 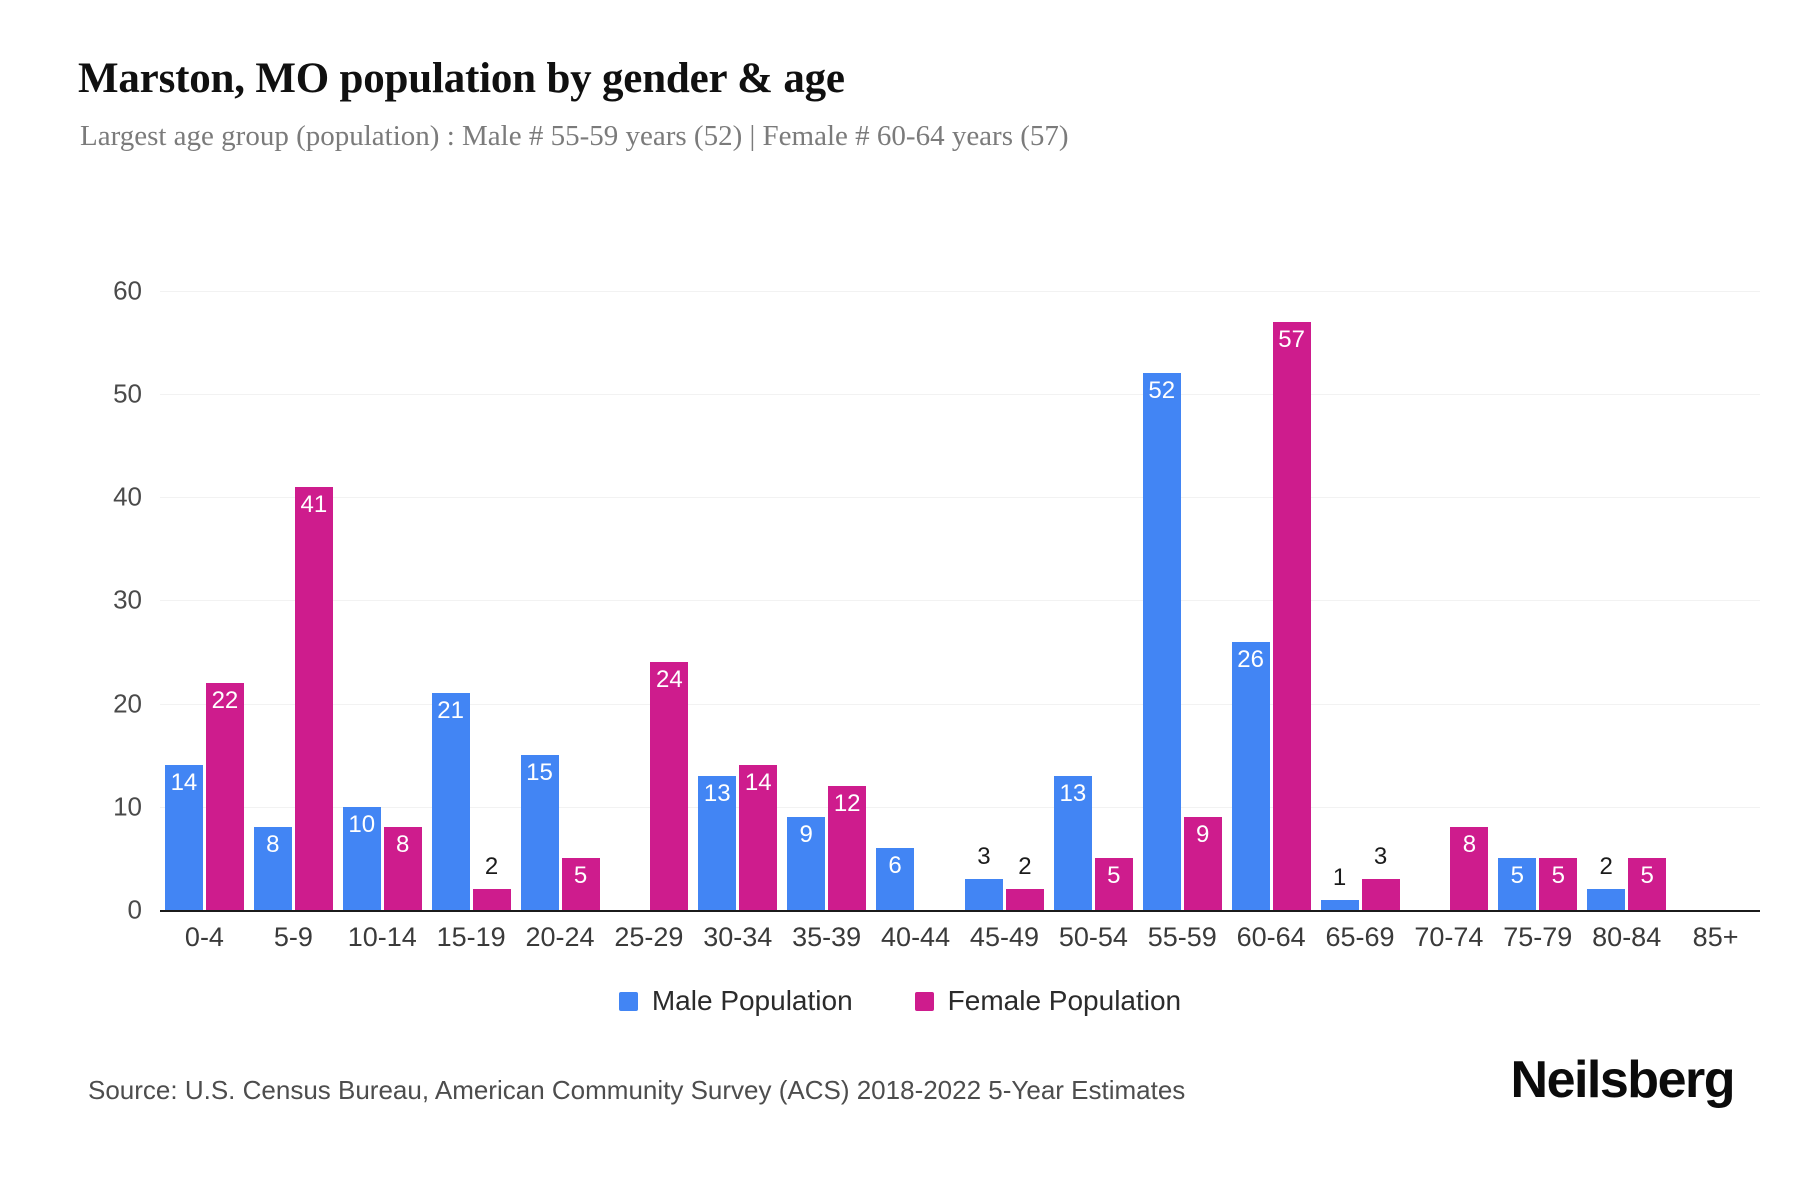 I want to click on bar-male: 1, so click(x=1339, y=887).